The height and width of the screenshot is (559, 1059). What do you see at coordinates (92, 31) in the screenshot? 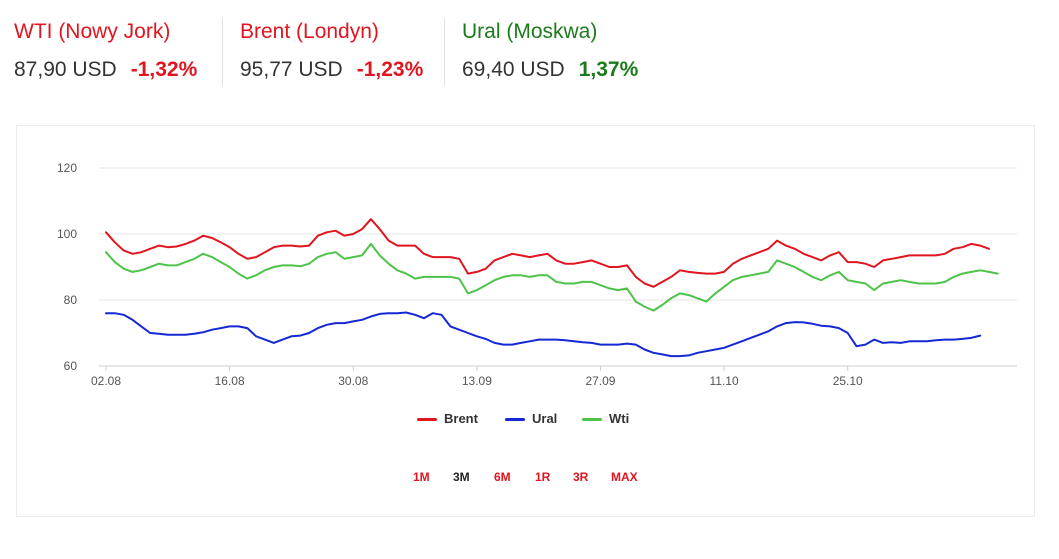
I see `ticker-name: WTI (Nowy Jork)` at bounding box center [92, 31].